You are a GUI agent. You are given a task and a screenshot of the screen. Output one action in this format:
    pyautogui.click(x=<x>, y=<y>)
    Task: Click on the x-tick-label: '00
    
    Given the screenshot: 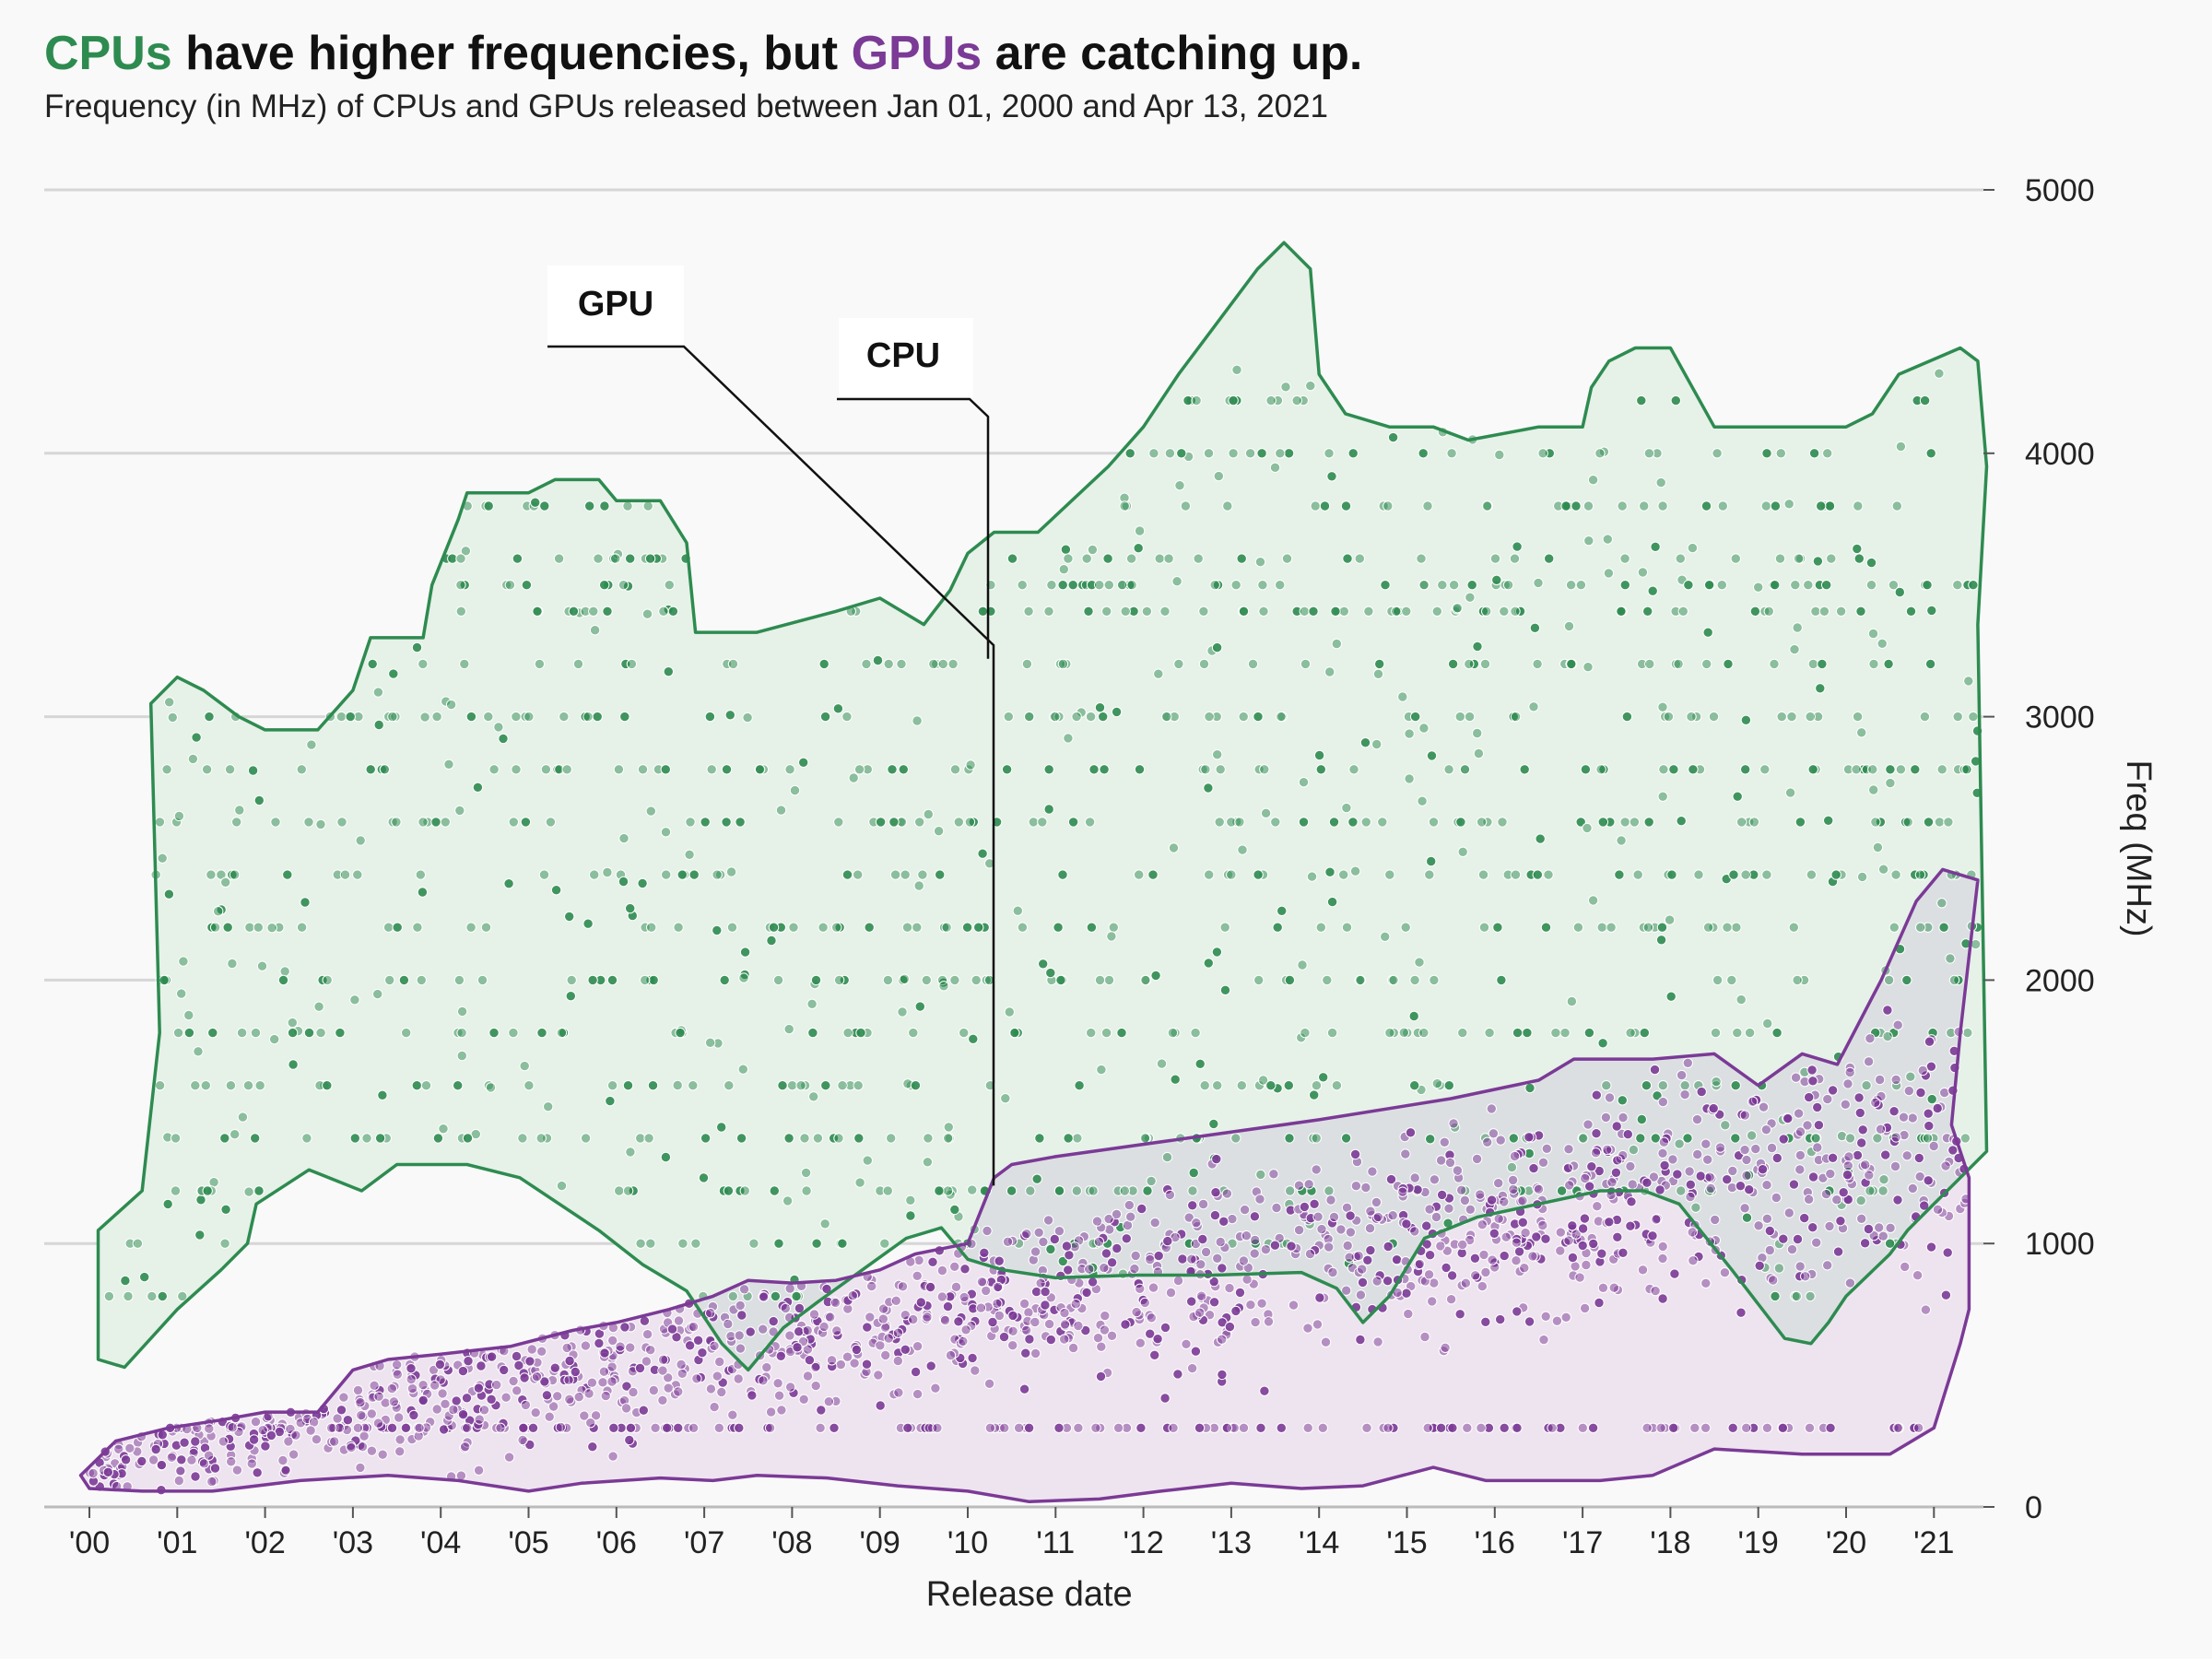 What is the action you would take?
    pyautogui.click(x=89, y=1542)
    